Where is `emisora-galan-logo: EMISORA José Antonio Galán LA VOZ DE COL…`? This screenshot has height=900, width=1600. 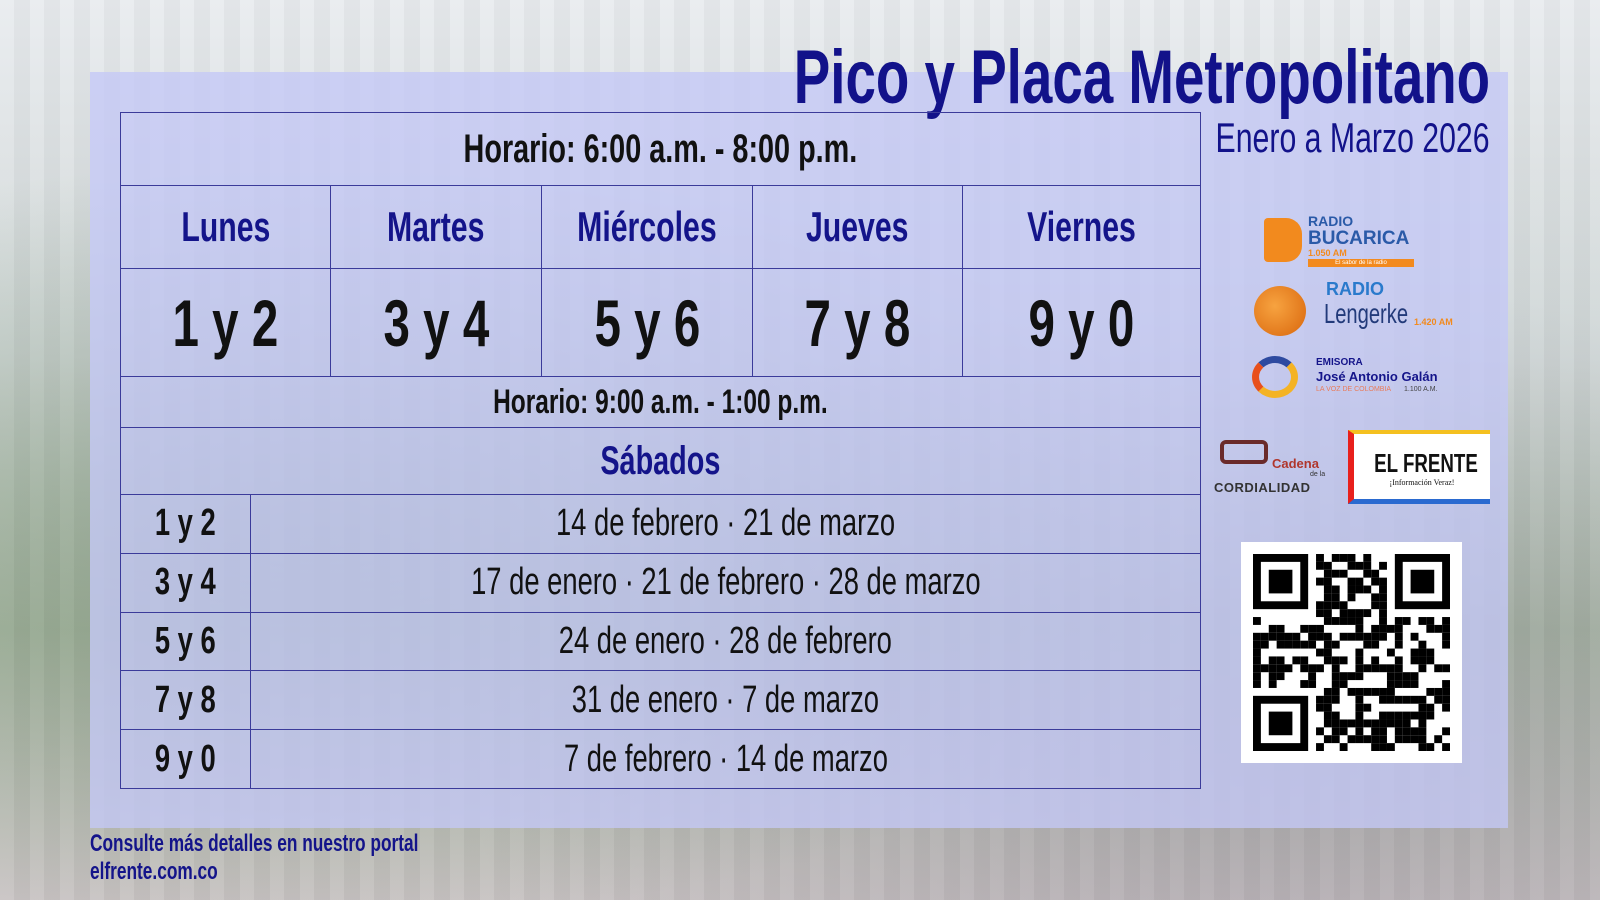
emisora-galan-logo: EMISORA José Antonio Galán LA VOZ DE COL… is located at coordinates (1357, 377).